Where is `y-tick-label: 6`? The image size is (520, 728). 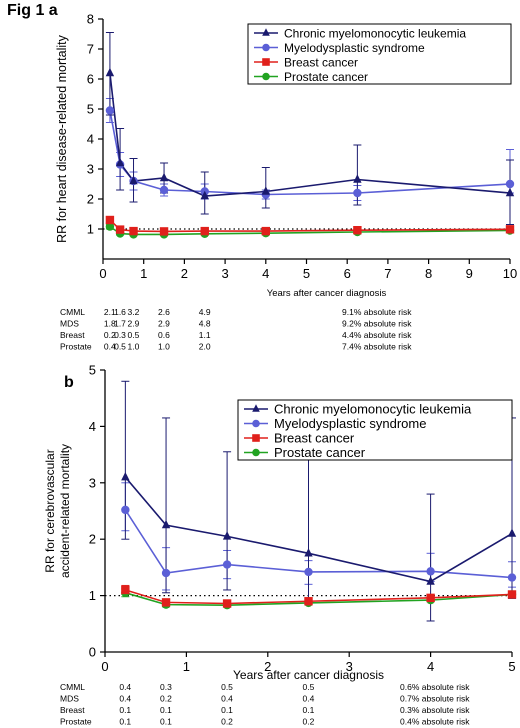 y-tick-label: 6 is located at coordinates (90, 79).